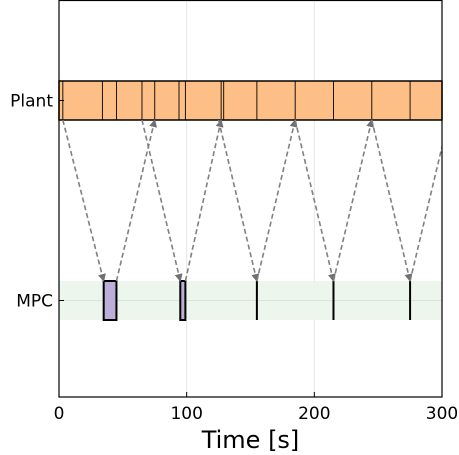  Describe the element at coordinates (250, 300) in the screenshot. I see `mpc-row` at that location.